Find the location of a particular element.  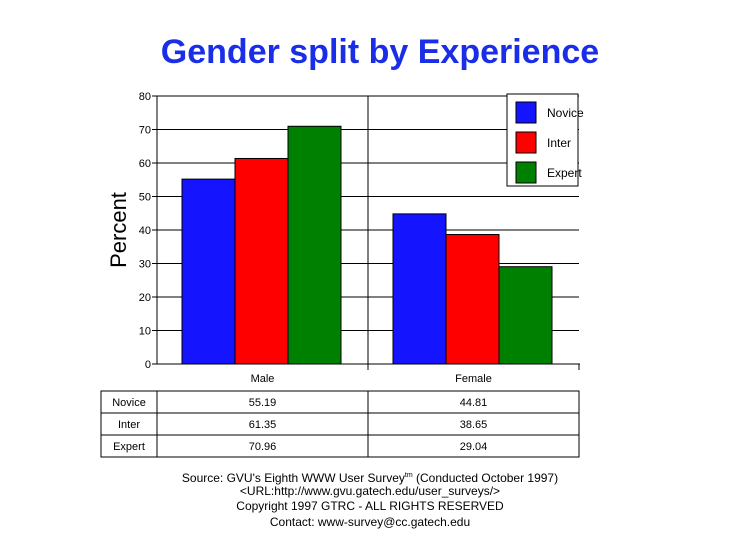

bar-novice-male is located at coordinates (208, 271).